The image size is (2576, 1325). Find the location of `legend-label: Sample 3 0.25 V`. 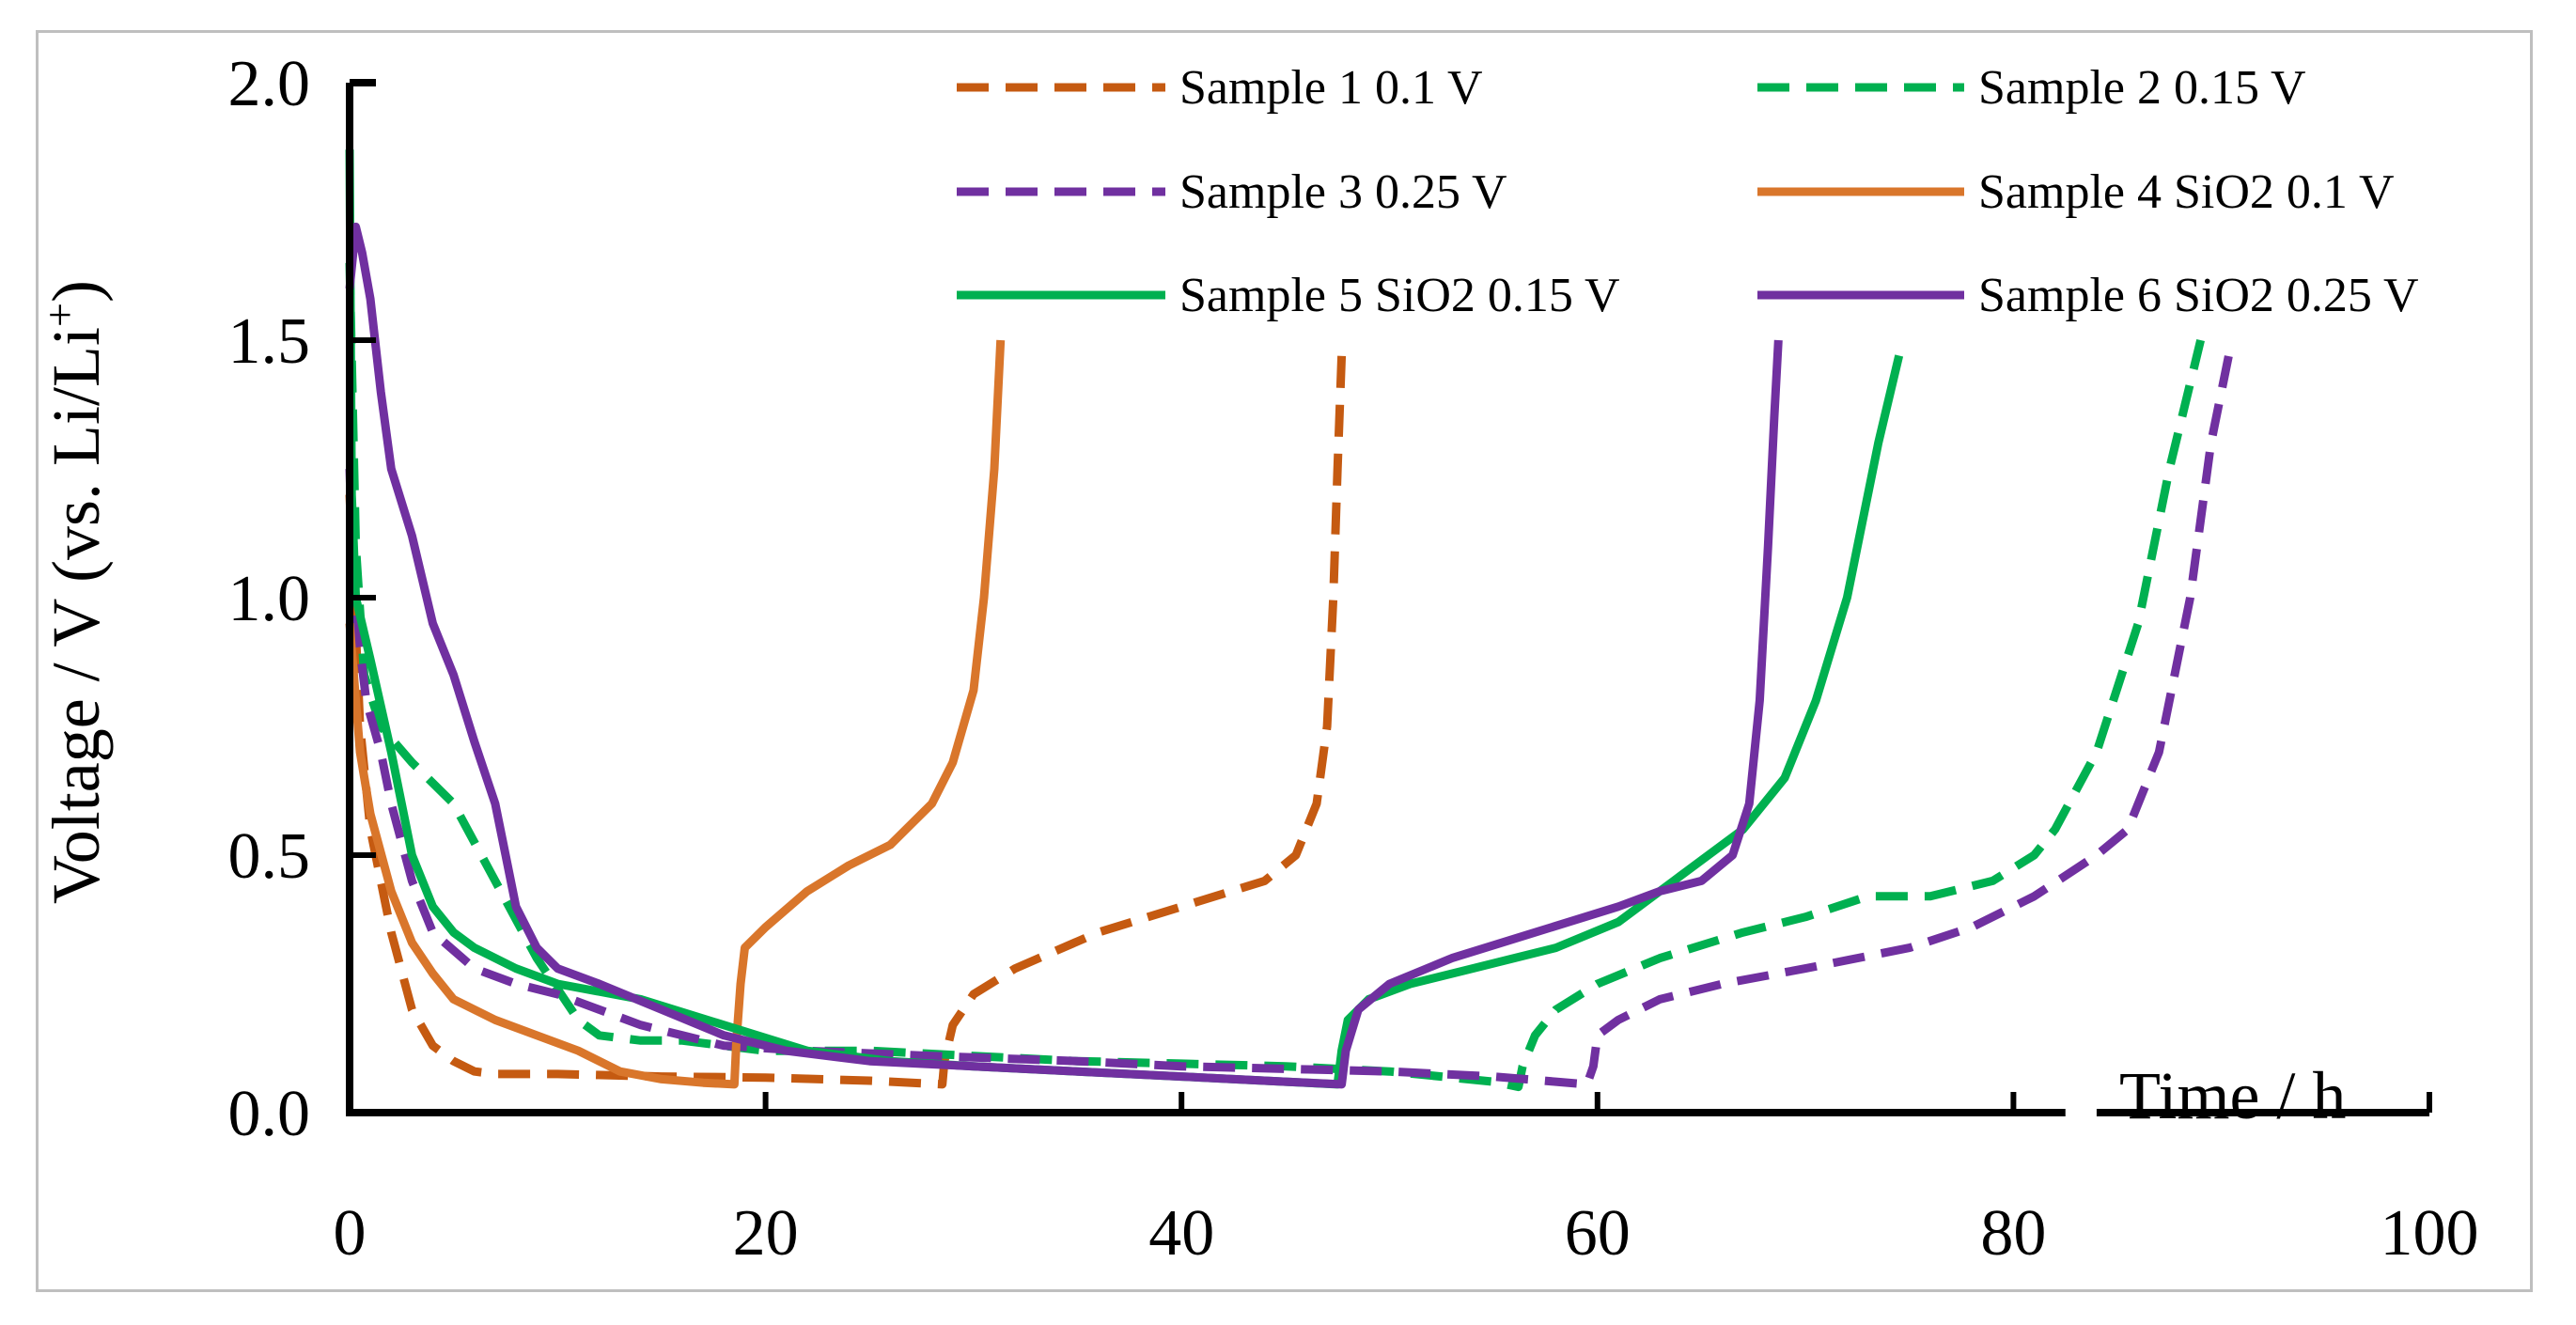

legend-label: Sample 3 0.25 V is located at coordinates (1343, 192).